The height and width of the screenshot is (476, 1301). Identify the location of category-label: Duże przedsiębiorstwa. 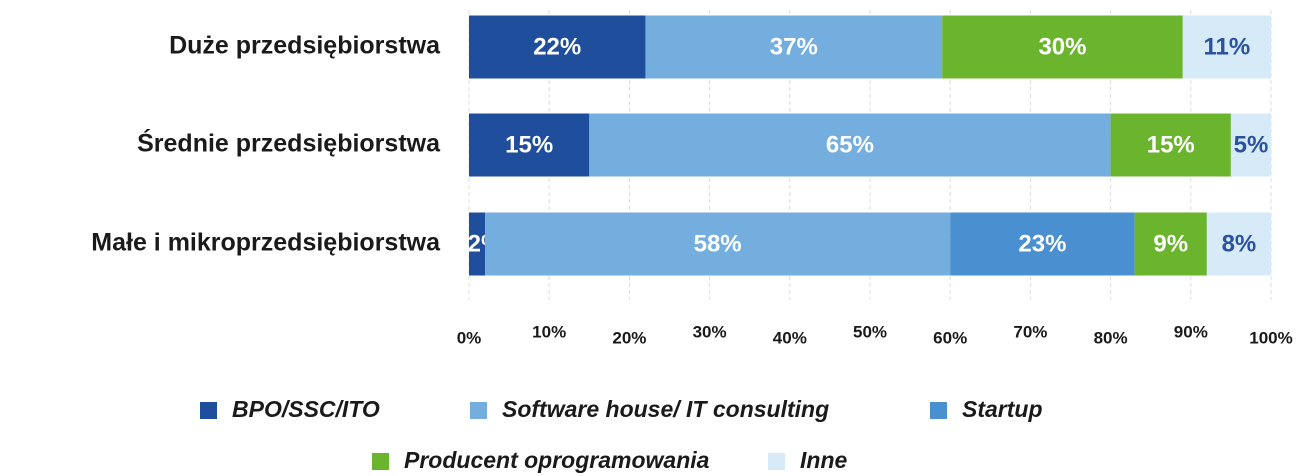
(305, 46).